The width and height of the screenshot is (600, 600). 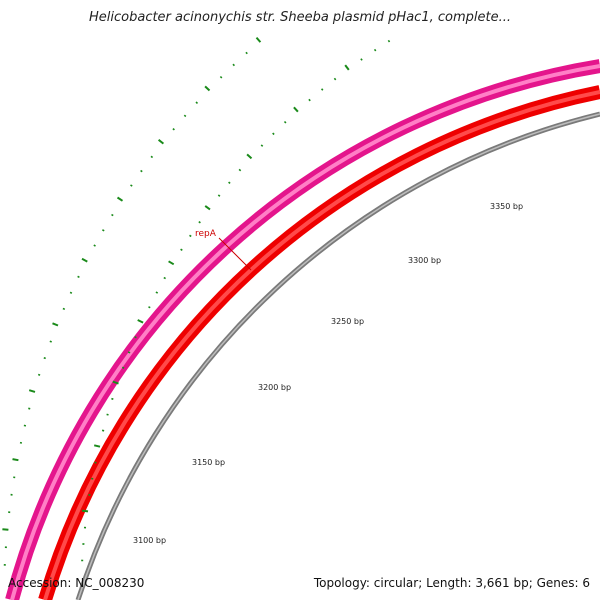 What do you see at coordinates (206, 234) in the screenshot?
I see `repA-label: repA` at bounding box center [206, 234].